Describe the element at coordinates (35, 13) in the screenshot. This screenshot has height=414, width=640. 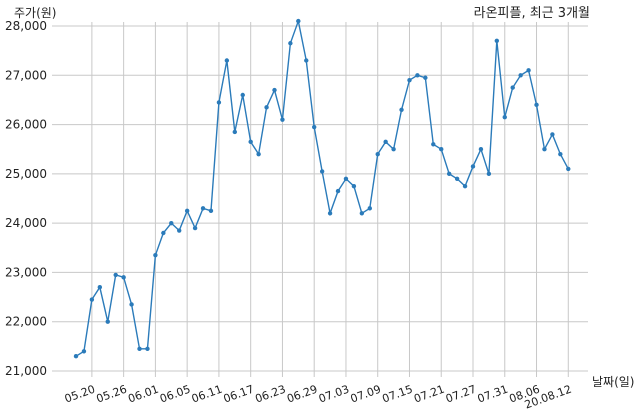
I see `y-axis-title: 주가(원)` at that location.